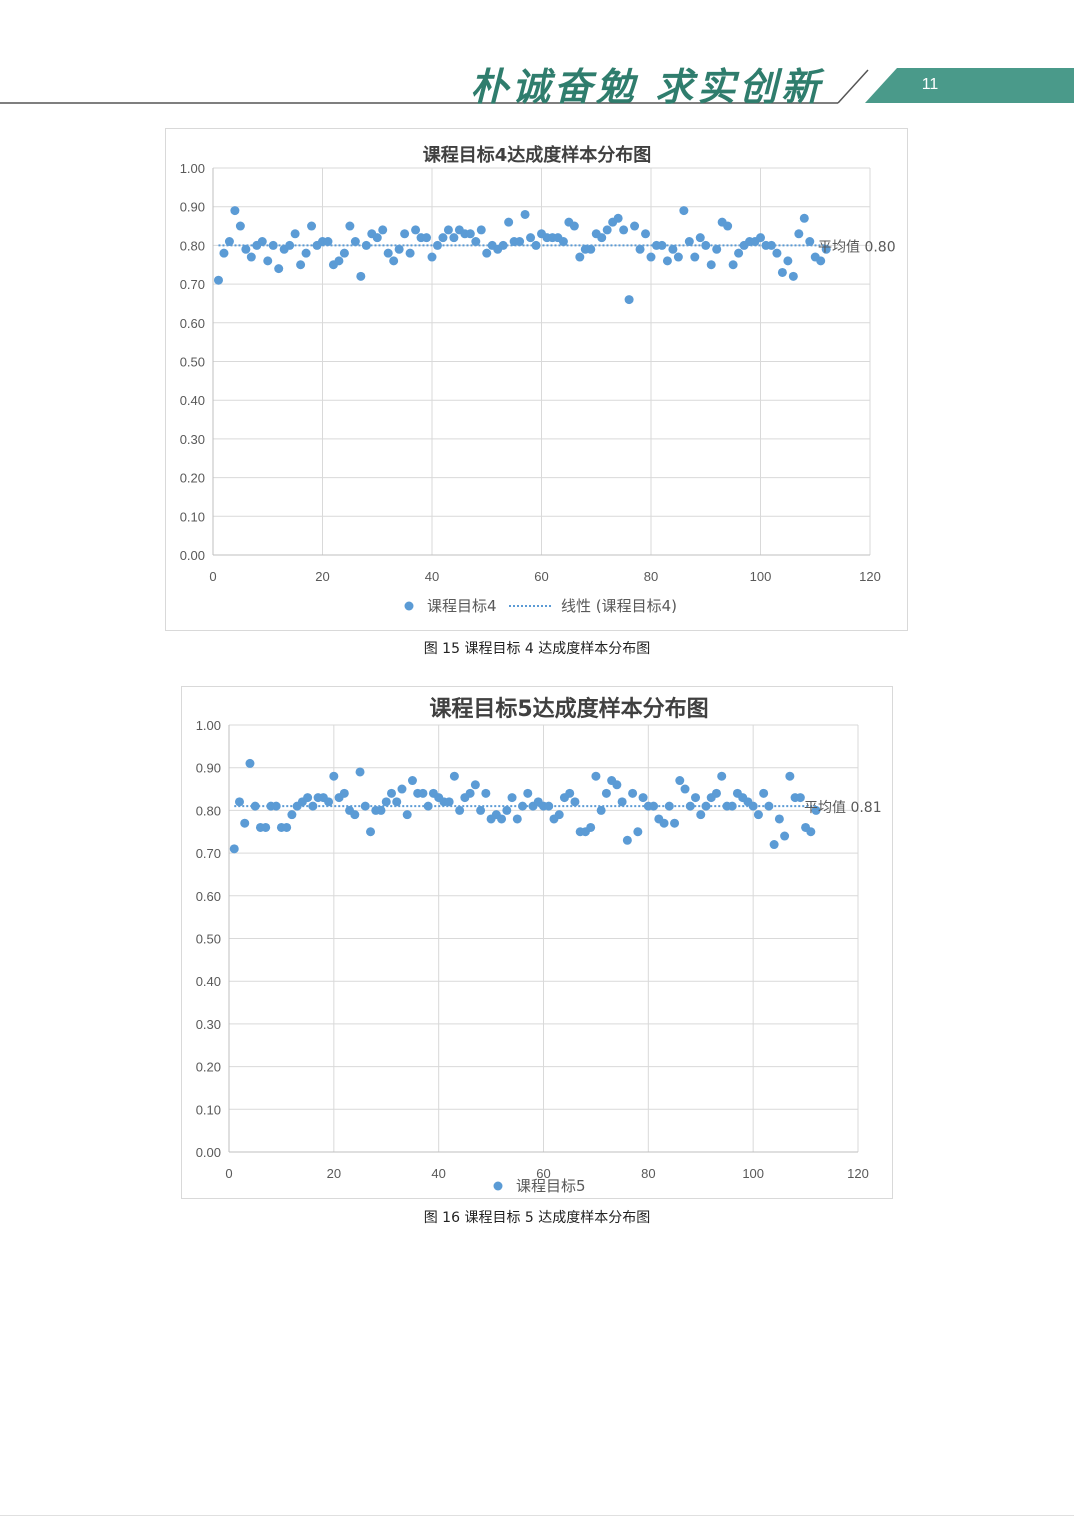 The width and height of the screenshot is (1074, 1520). I want to click on page-header: 朴诚奋勉 求实创新 11, so click(537, 55).